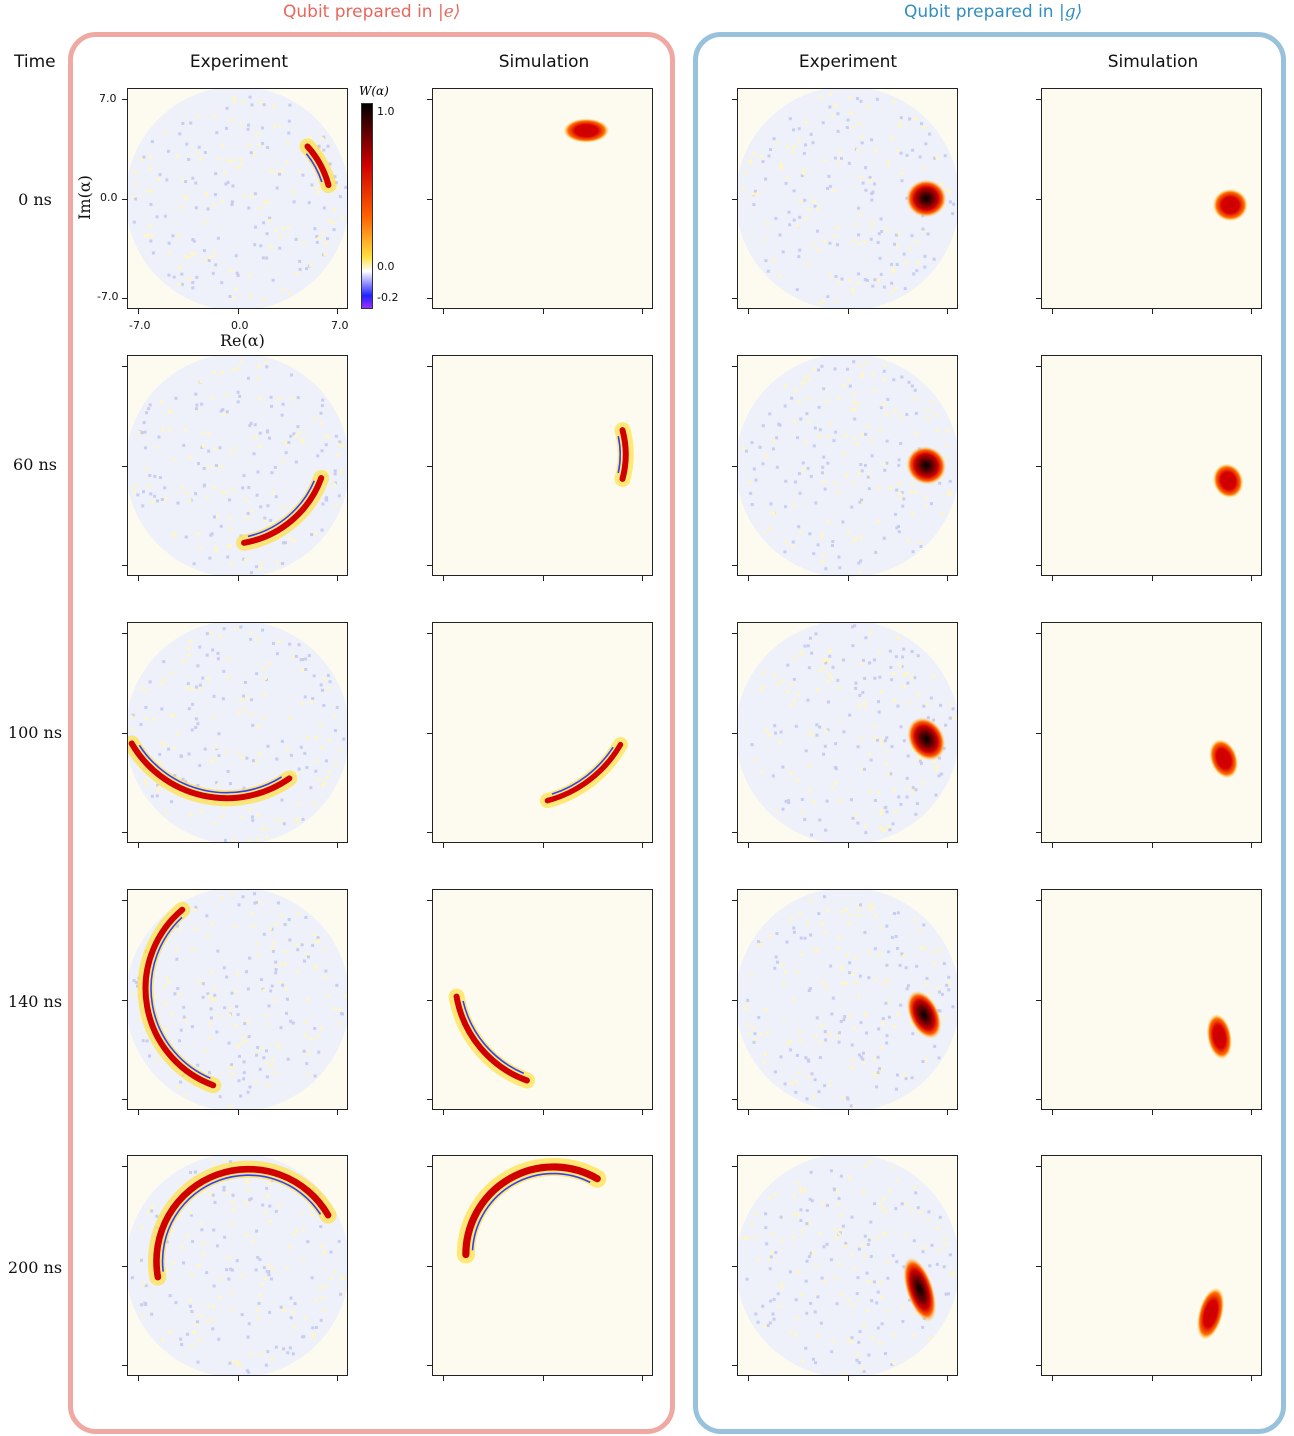 This screenshot has height=1436, width=1294. What do you see at coordinates (35, 62) in the screenshot?
I see `time-column-header: Time` at bounding box center [35, 62].